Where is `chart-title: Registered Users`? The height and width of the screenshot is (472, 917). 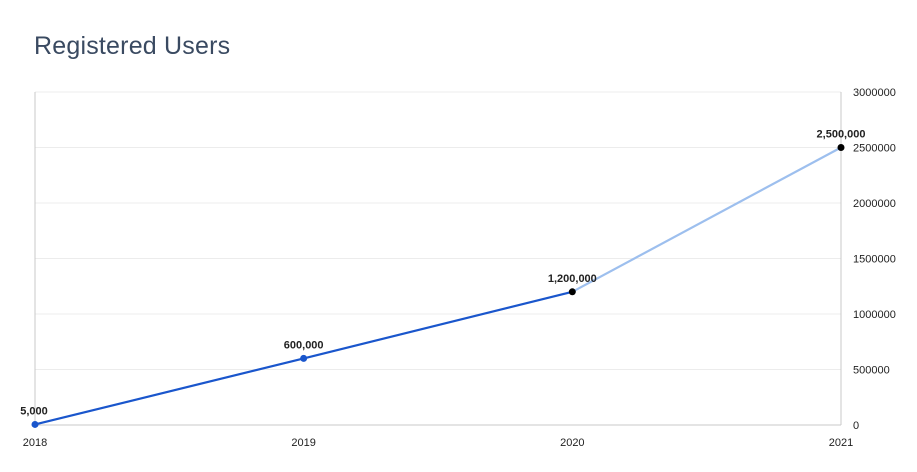 chart-title: Registered Users is located at coordinates (132, 46).